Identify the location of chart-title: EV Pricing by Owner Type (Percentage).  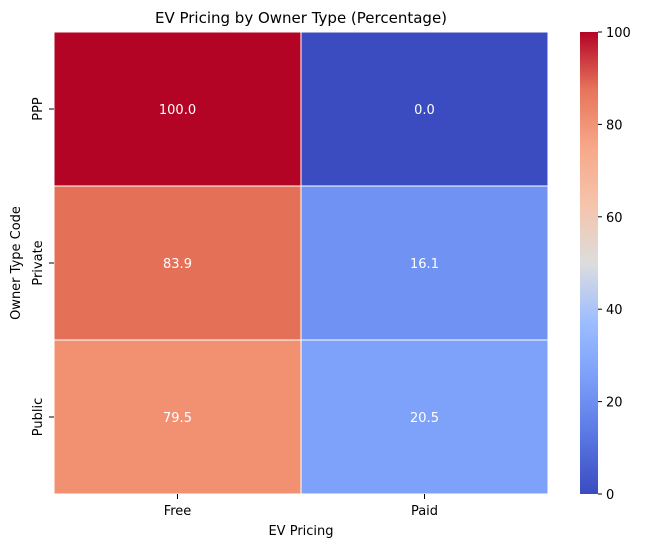
(301, 18).